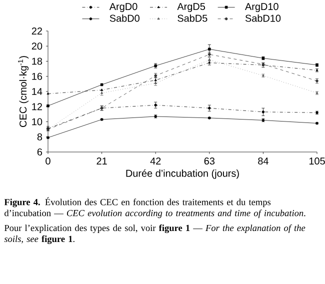 The width and height of the screenshot is (325, 284). Describe the element at coordinates (155, 207) in the screenshot. I see `text: Figure 4. Évolution des CEC en fonction des traitements et du temps d’incubation — CEC evolution according to treatments and time of incubation.` at that location.